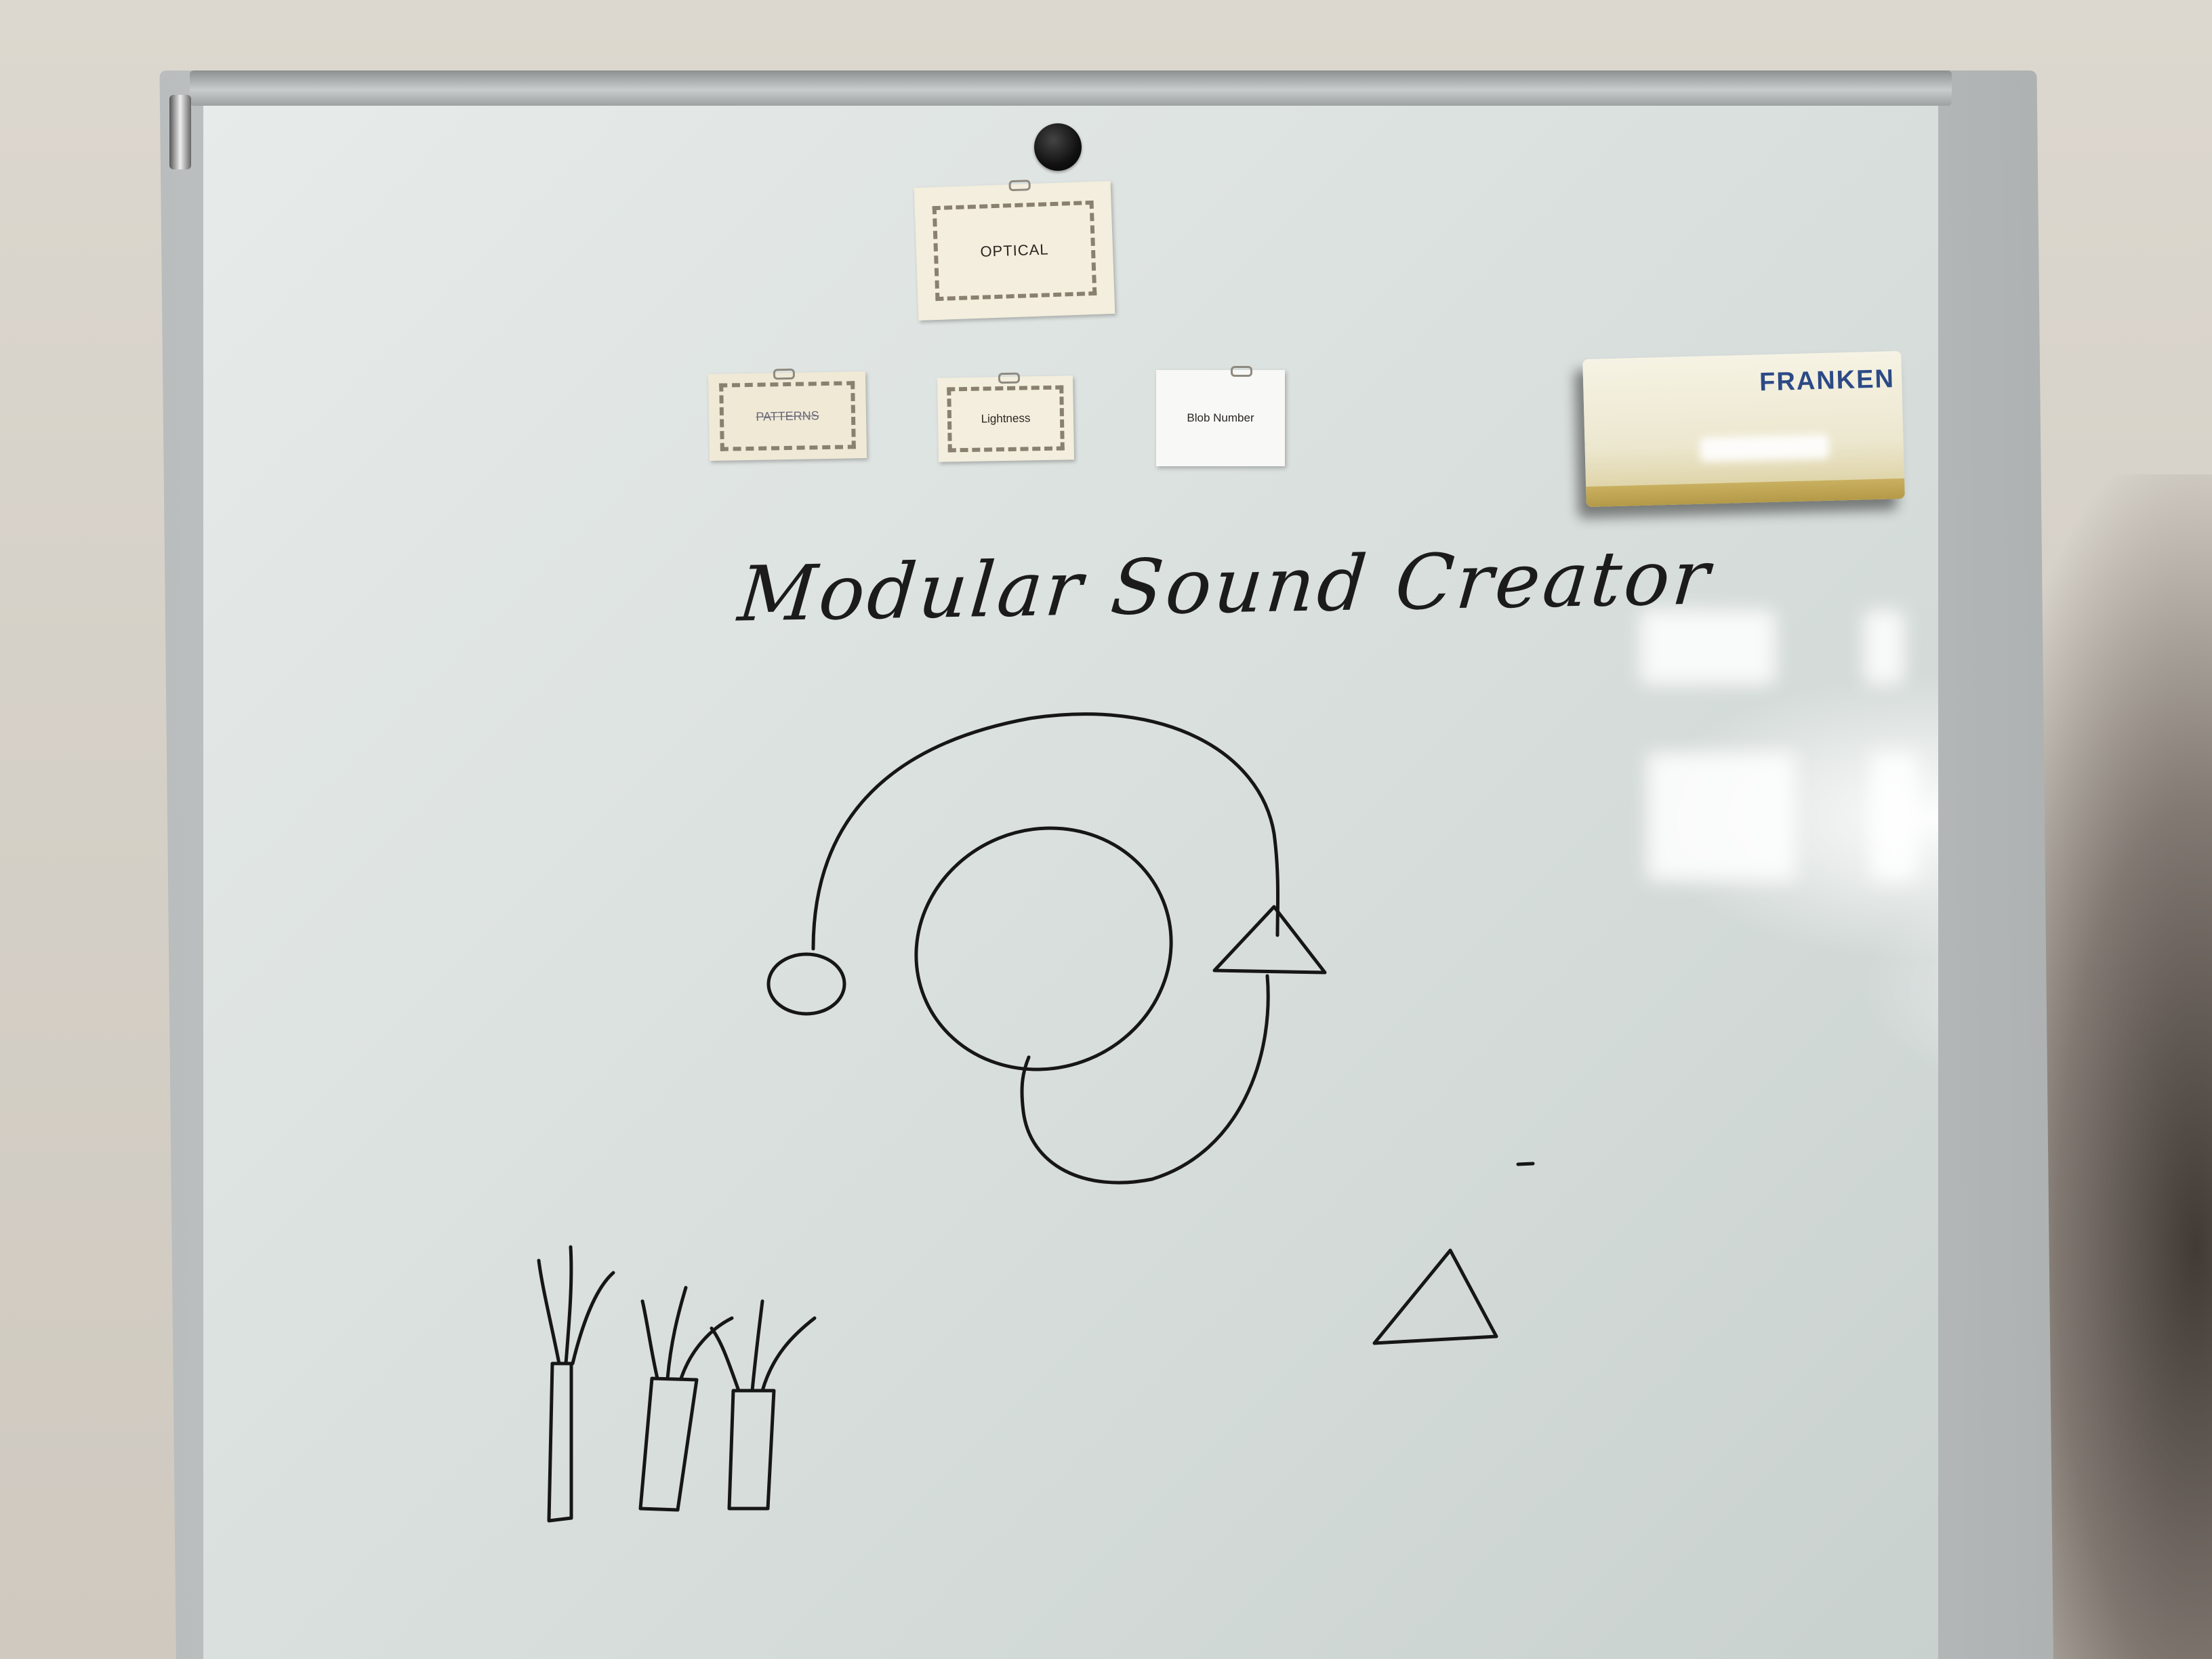 This screenshot has width=2212, height=1659. Describe the element at coordinates (806, 984) in the screenshot. I see `small-circle-node` at that location.